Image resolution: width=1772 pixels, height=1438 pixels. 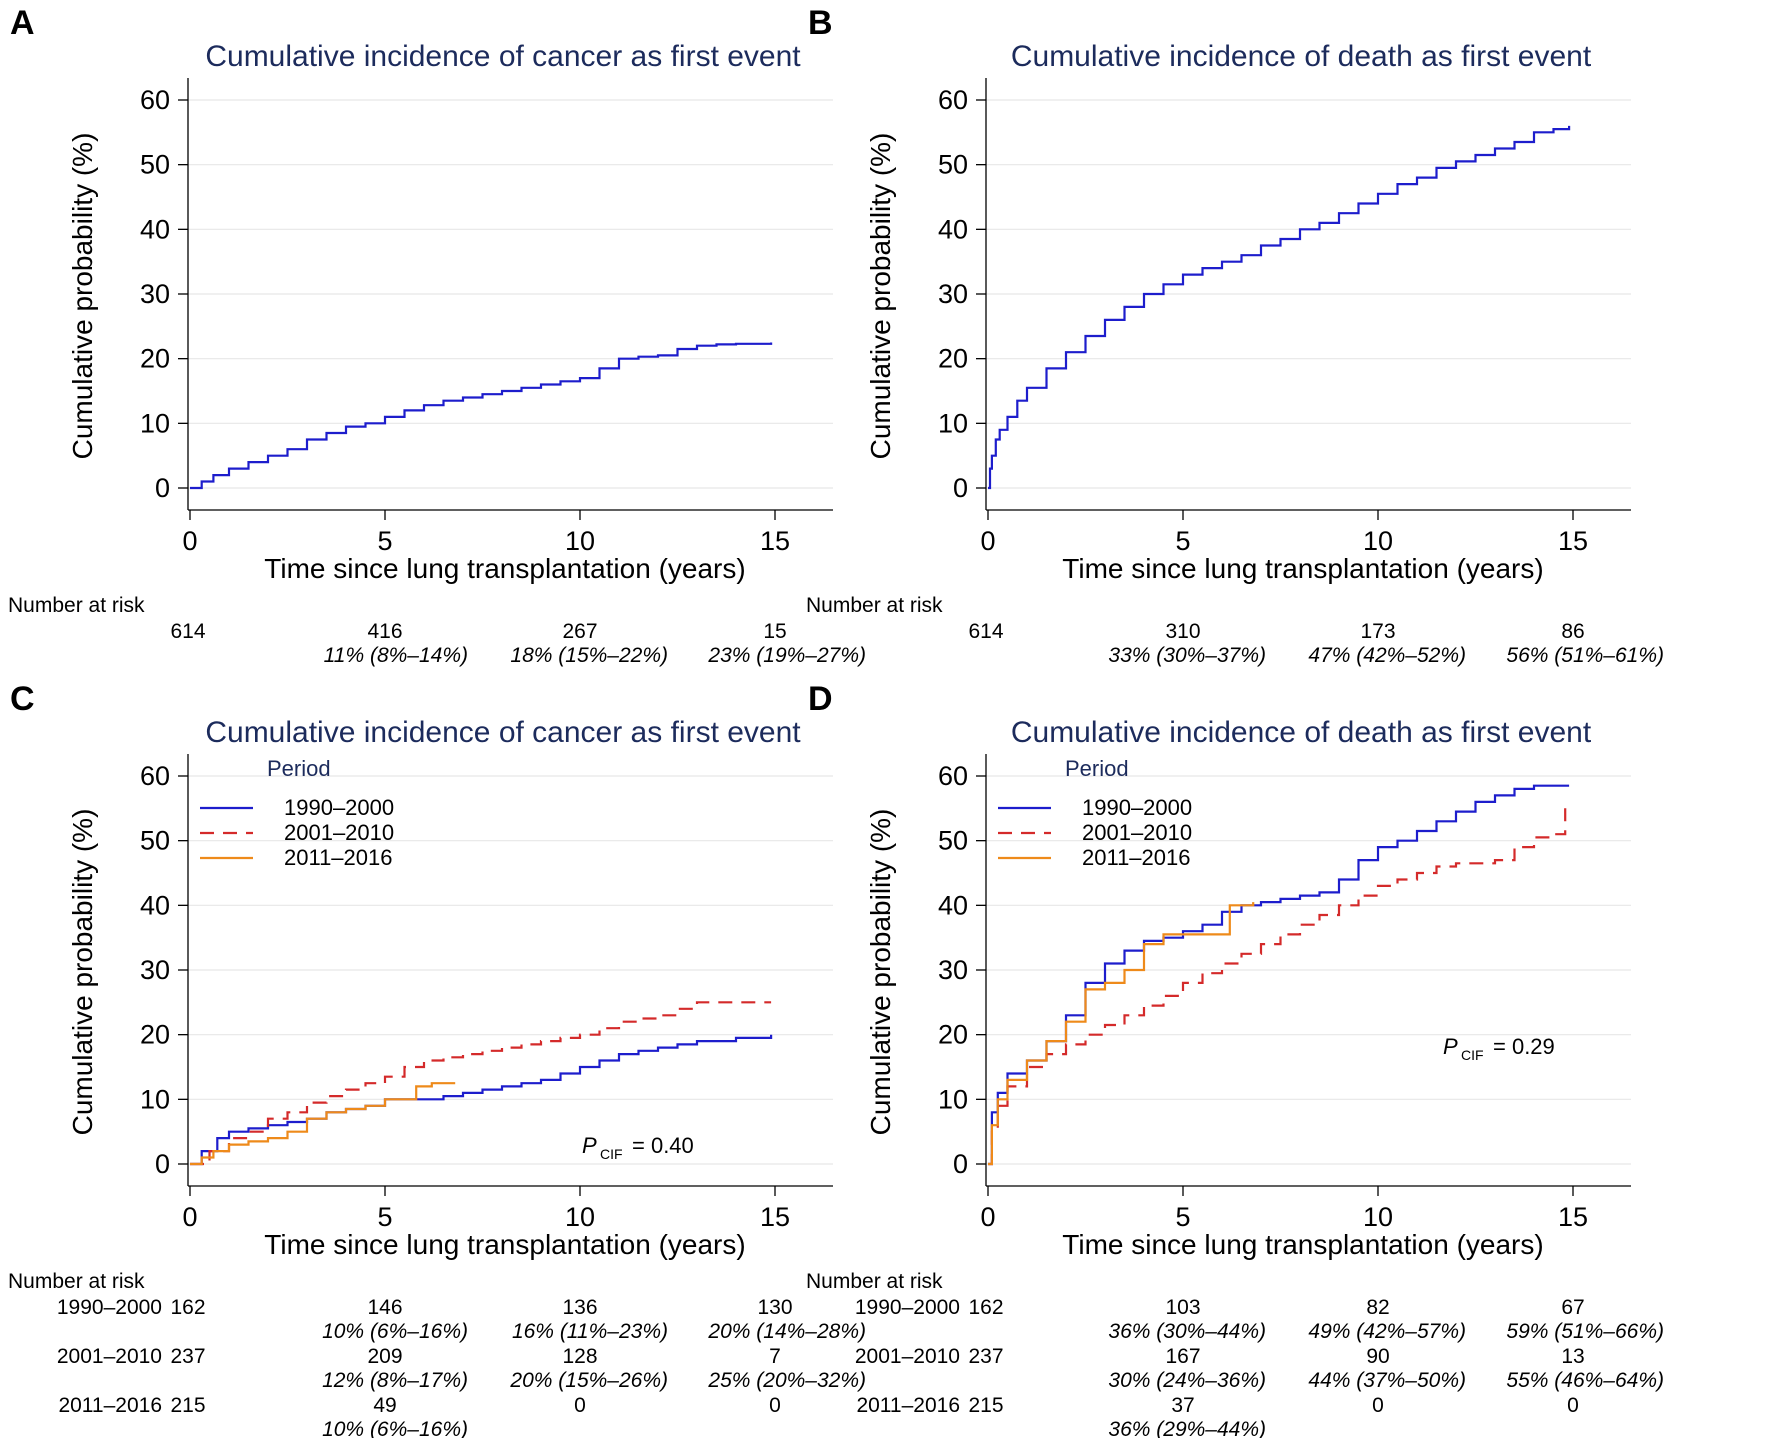 I want to click on legend-label: 2011–2016, so click(x=1136, y=857).